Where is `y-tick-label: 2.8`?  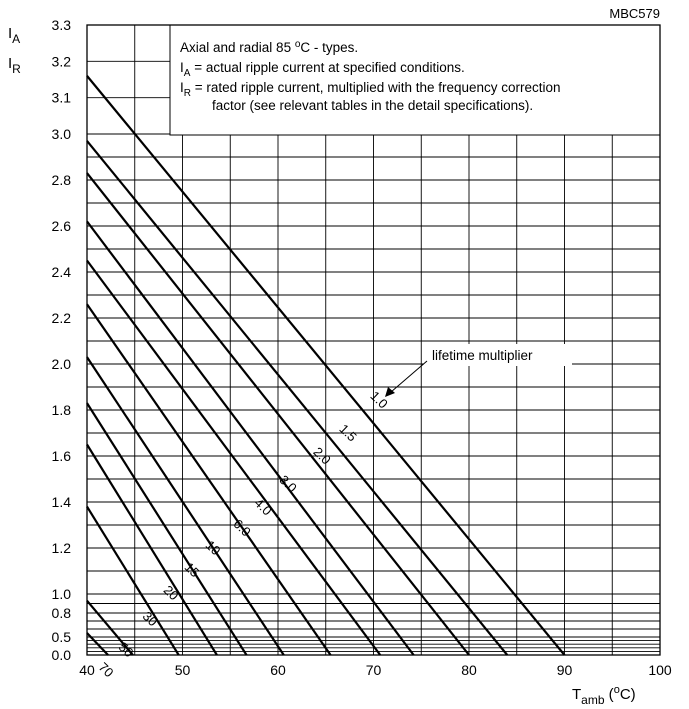
y-tick-label: 2.8 is located at coordinates (62, 180).